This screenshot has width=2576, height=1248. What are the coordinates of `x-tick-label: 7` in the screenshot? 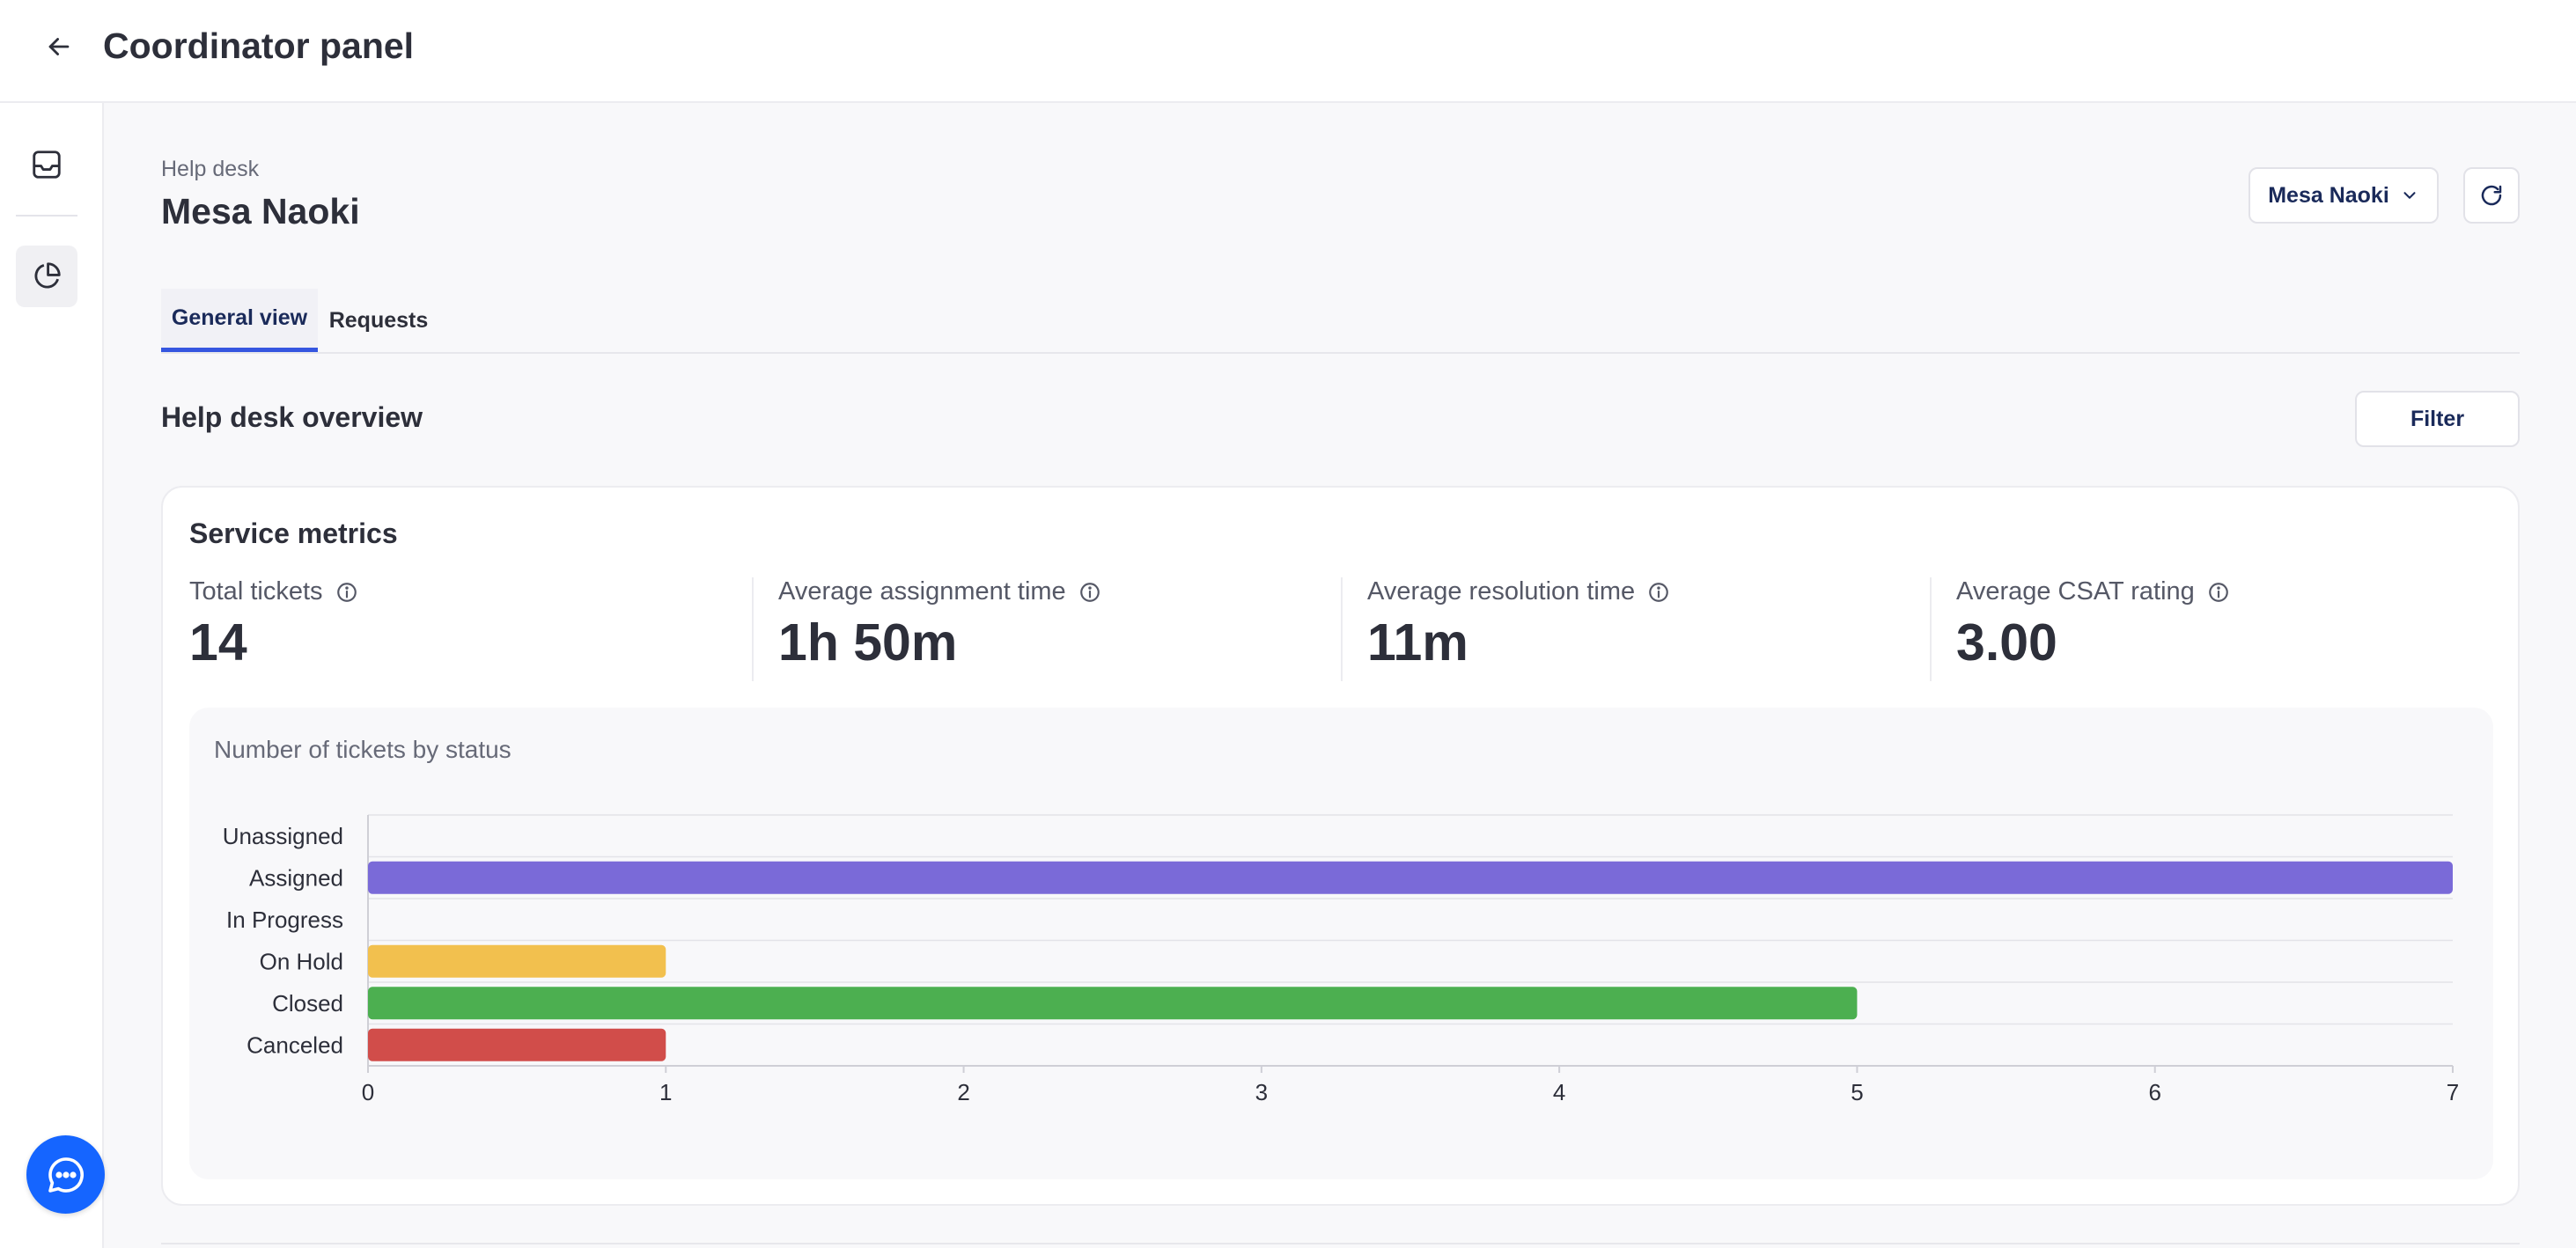 It's located at (2453, 1092).